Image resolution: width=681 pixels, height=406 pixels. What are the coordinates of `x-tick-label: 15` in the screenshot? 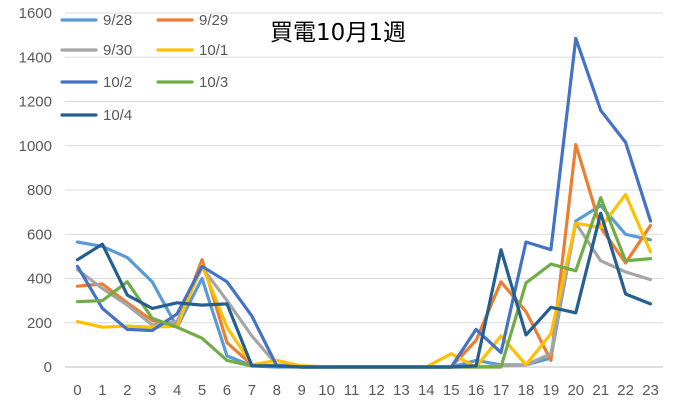 It's located at (451, 390).